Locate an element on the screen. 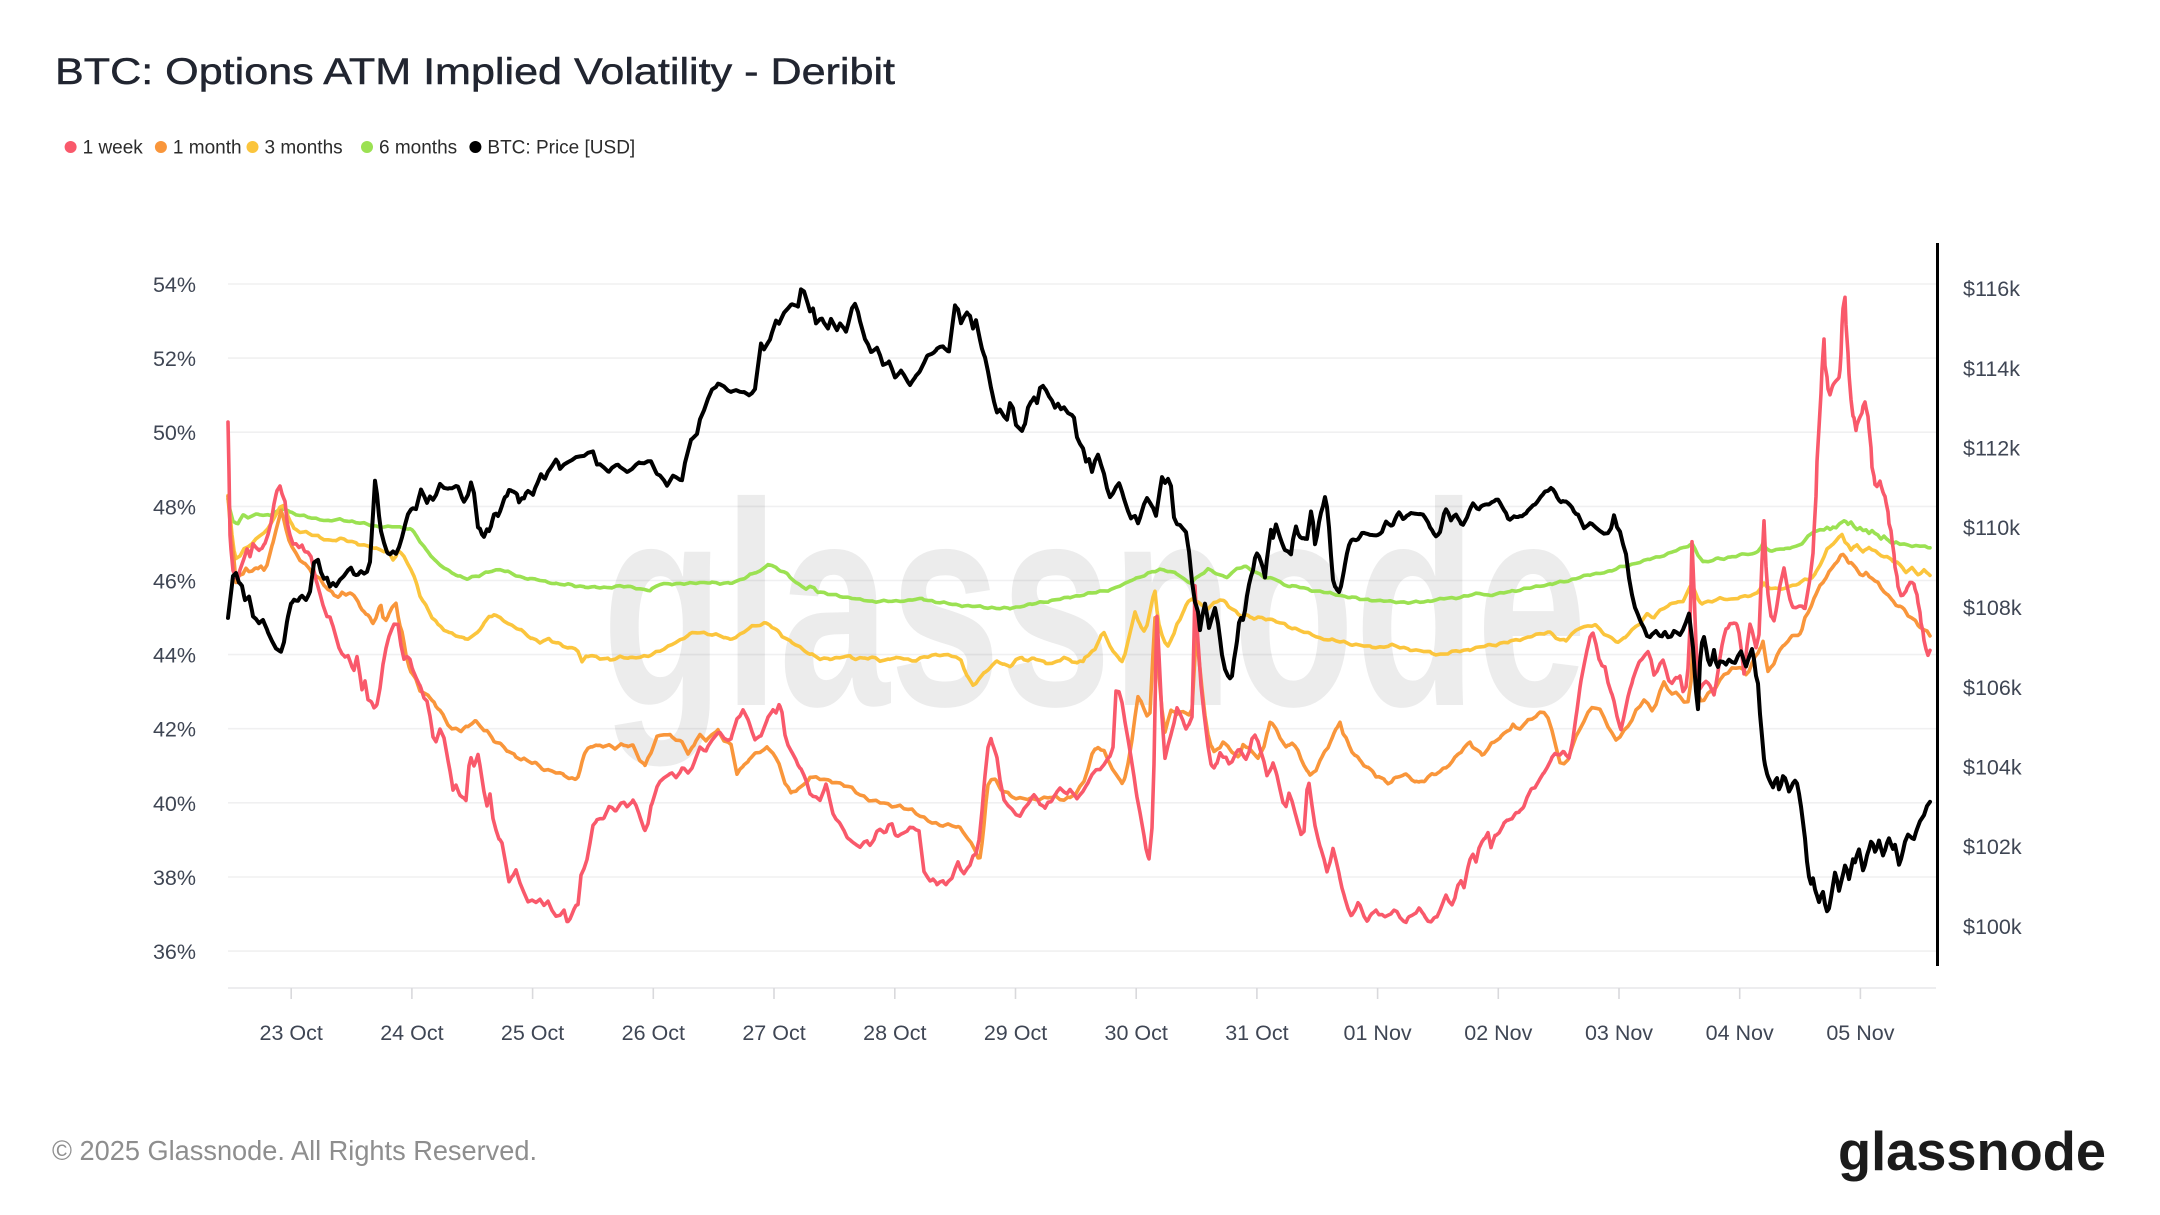 This screenshot has height=1215, width=2160. svg-text: 40% is located at coordinates (174, 804).